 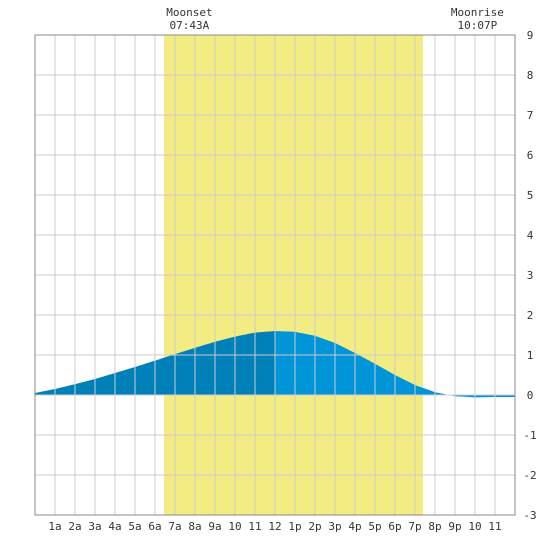 What do you see at coordinates (530, 235) in the screenshot?
I see `y-tick-label: 4` at bounding box center [530, 235].